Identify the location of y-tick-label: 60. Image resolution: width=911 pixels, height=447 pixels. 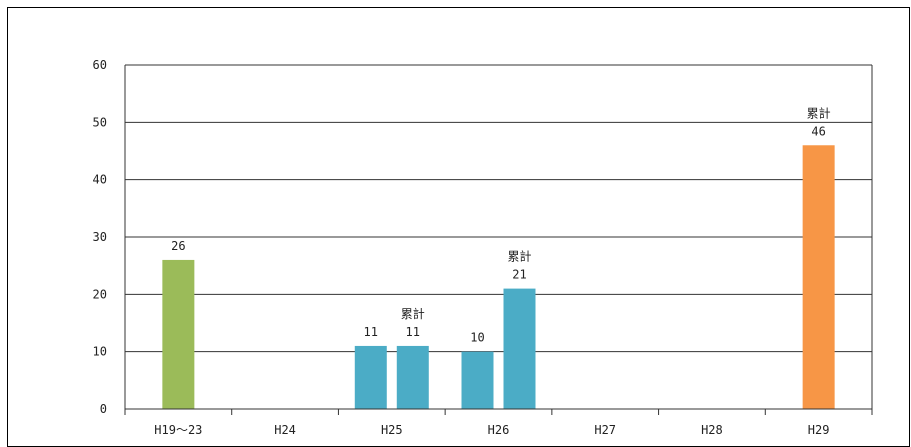
(100, 65).